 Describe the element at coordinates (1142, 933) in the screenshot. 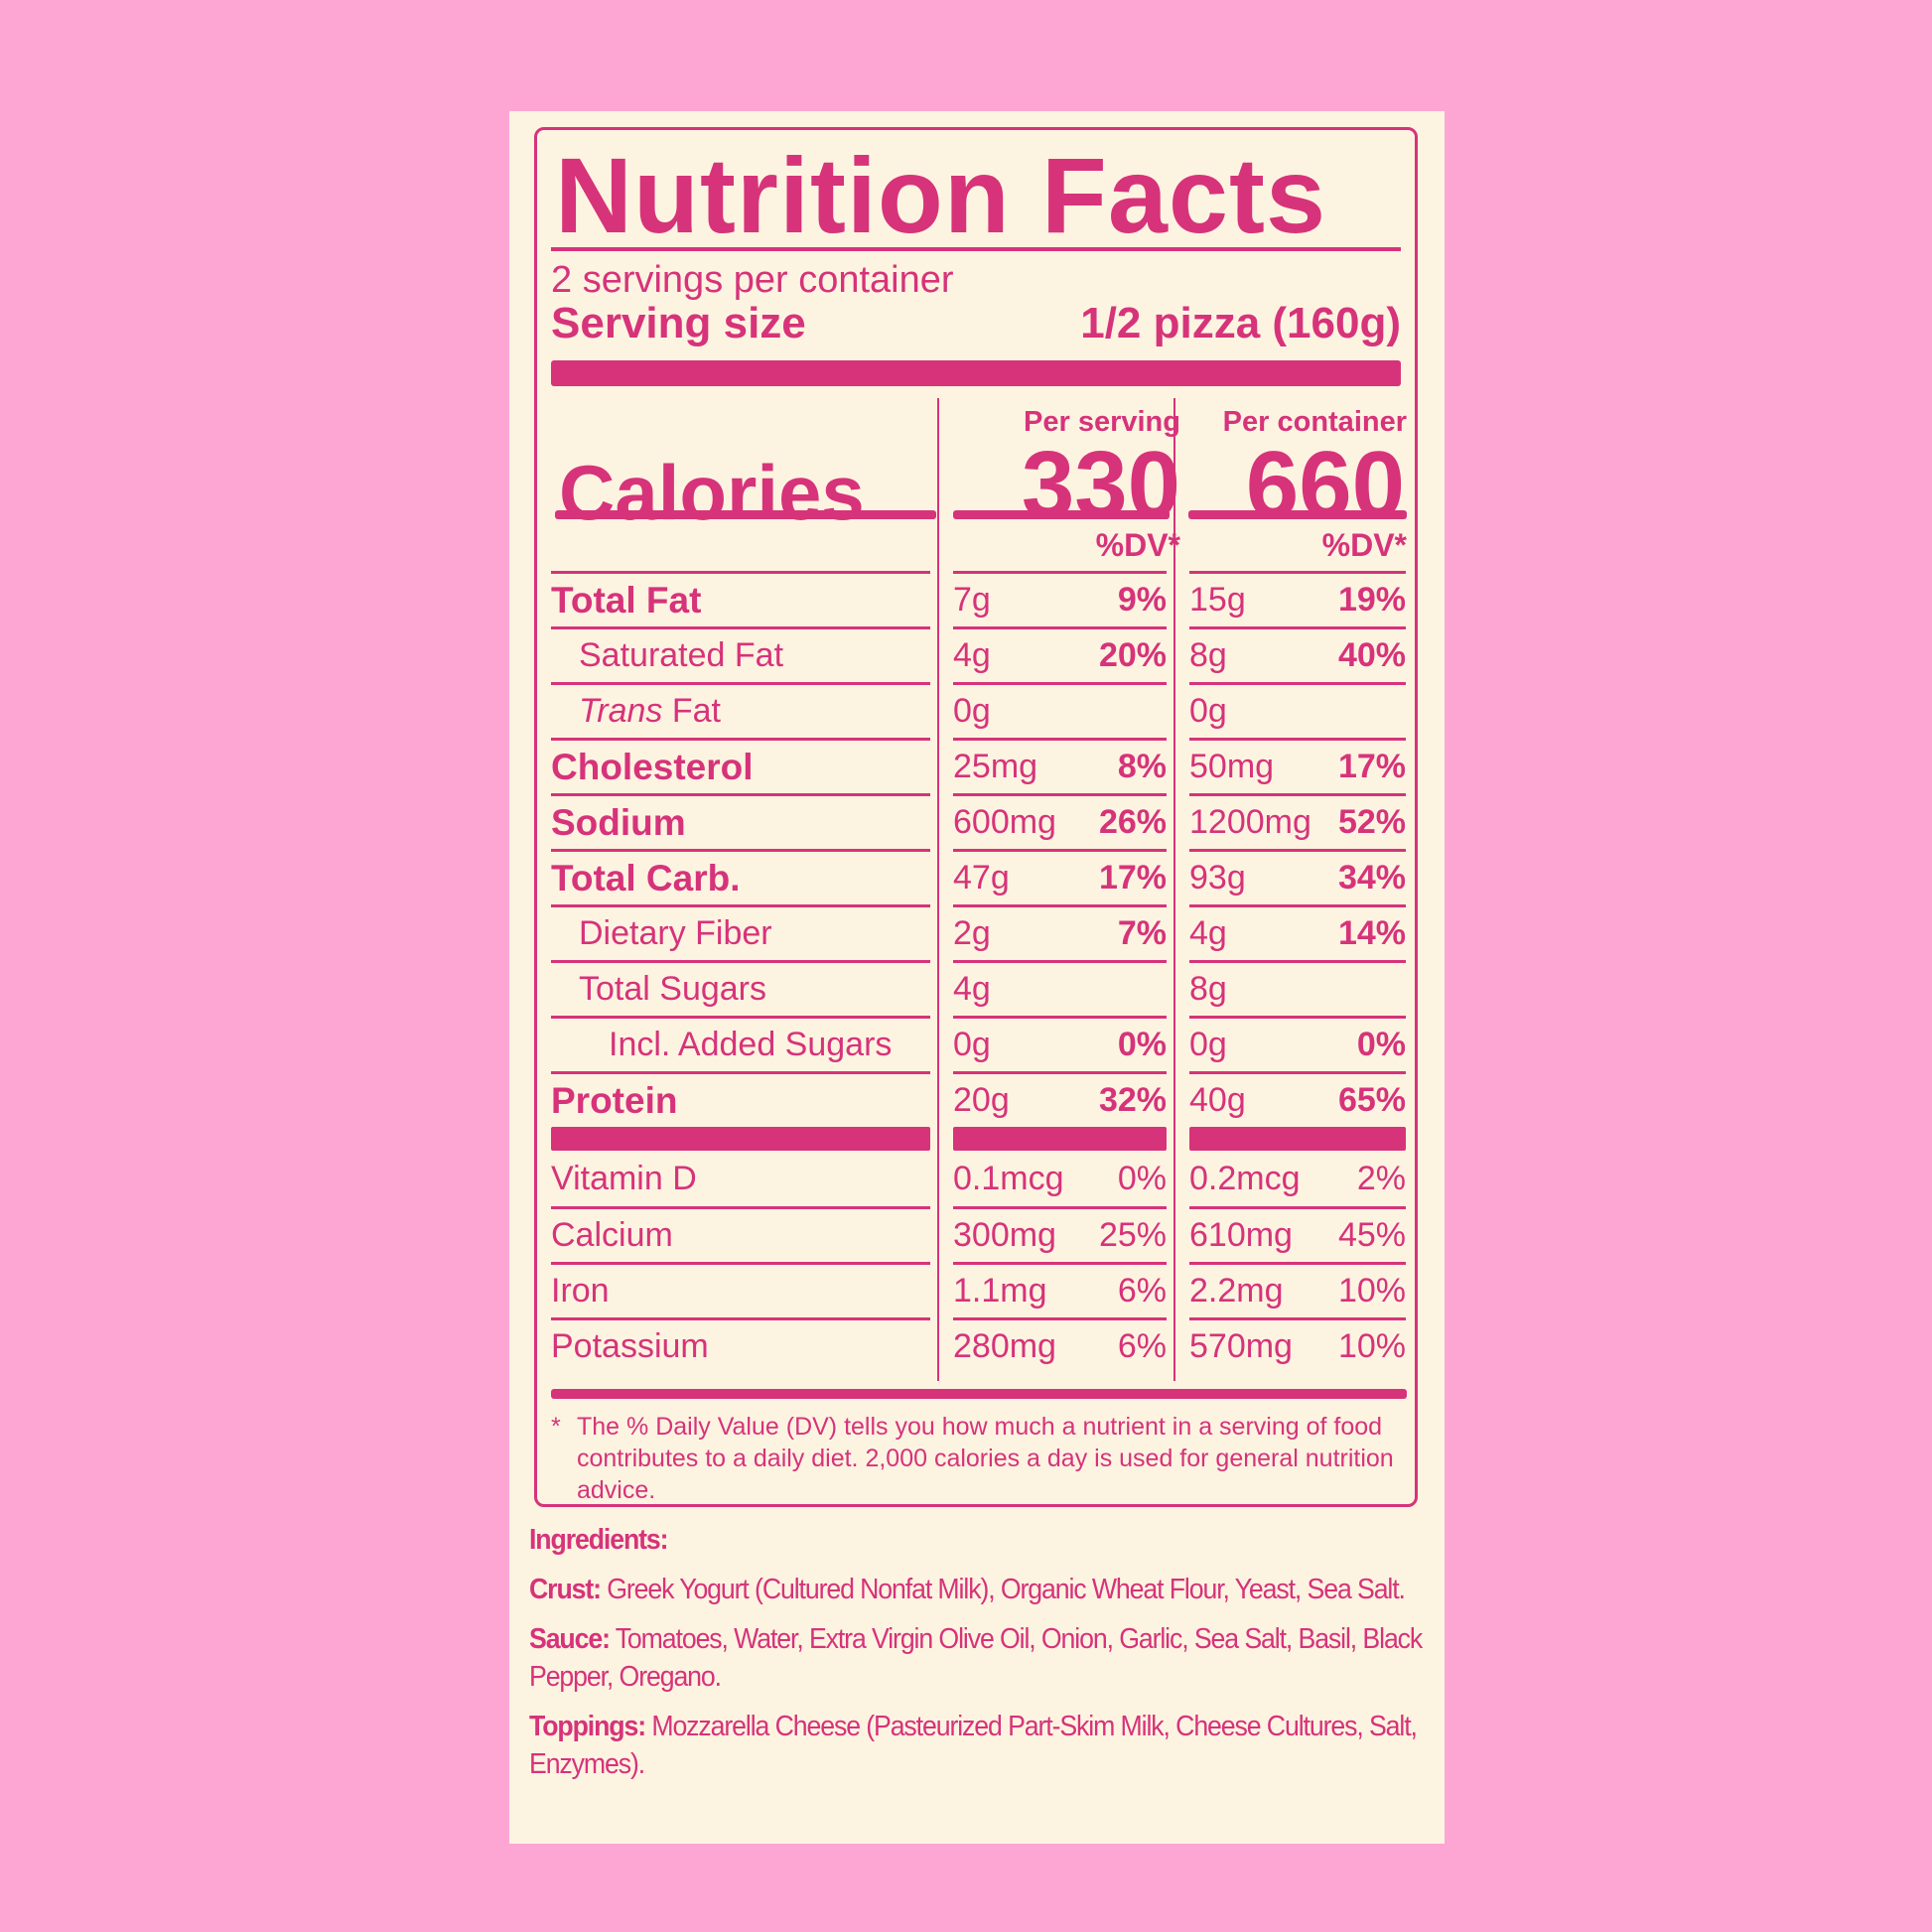

I see `dv-serving: 7%` at that location.